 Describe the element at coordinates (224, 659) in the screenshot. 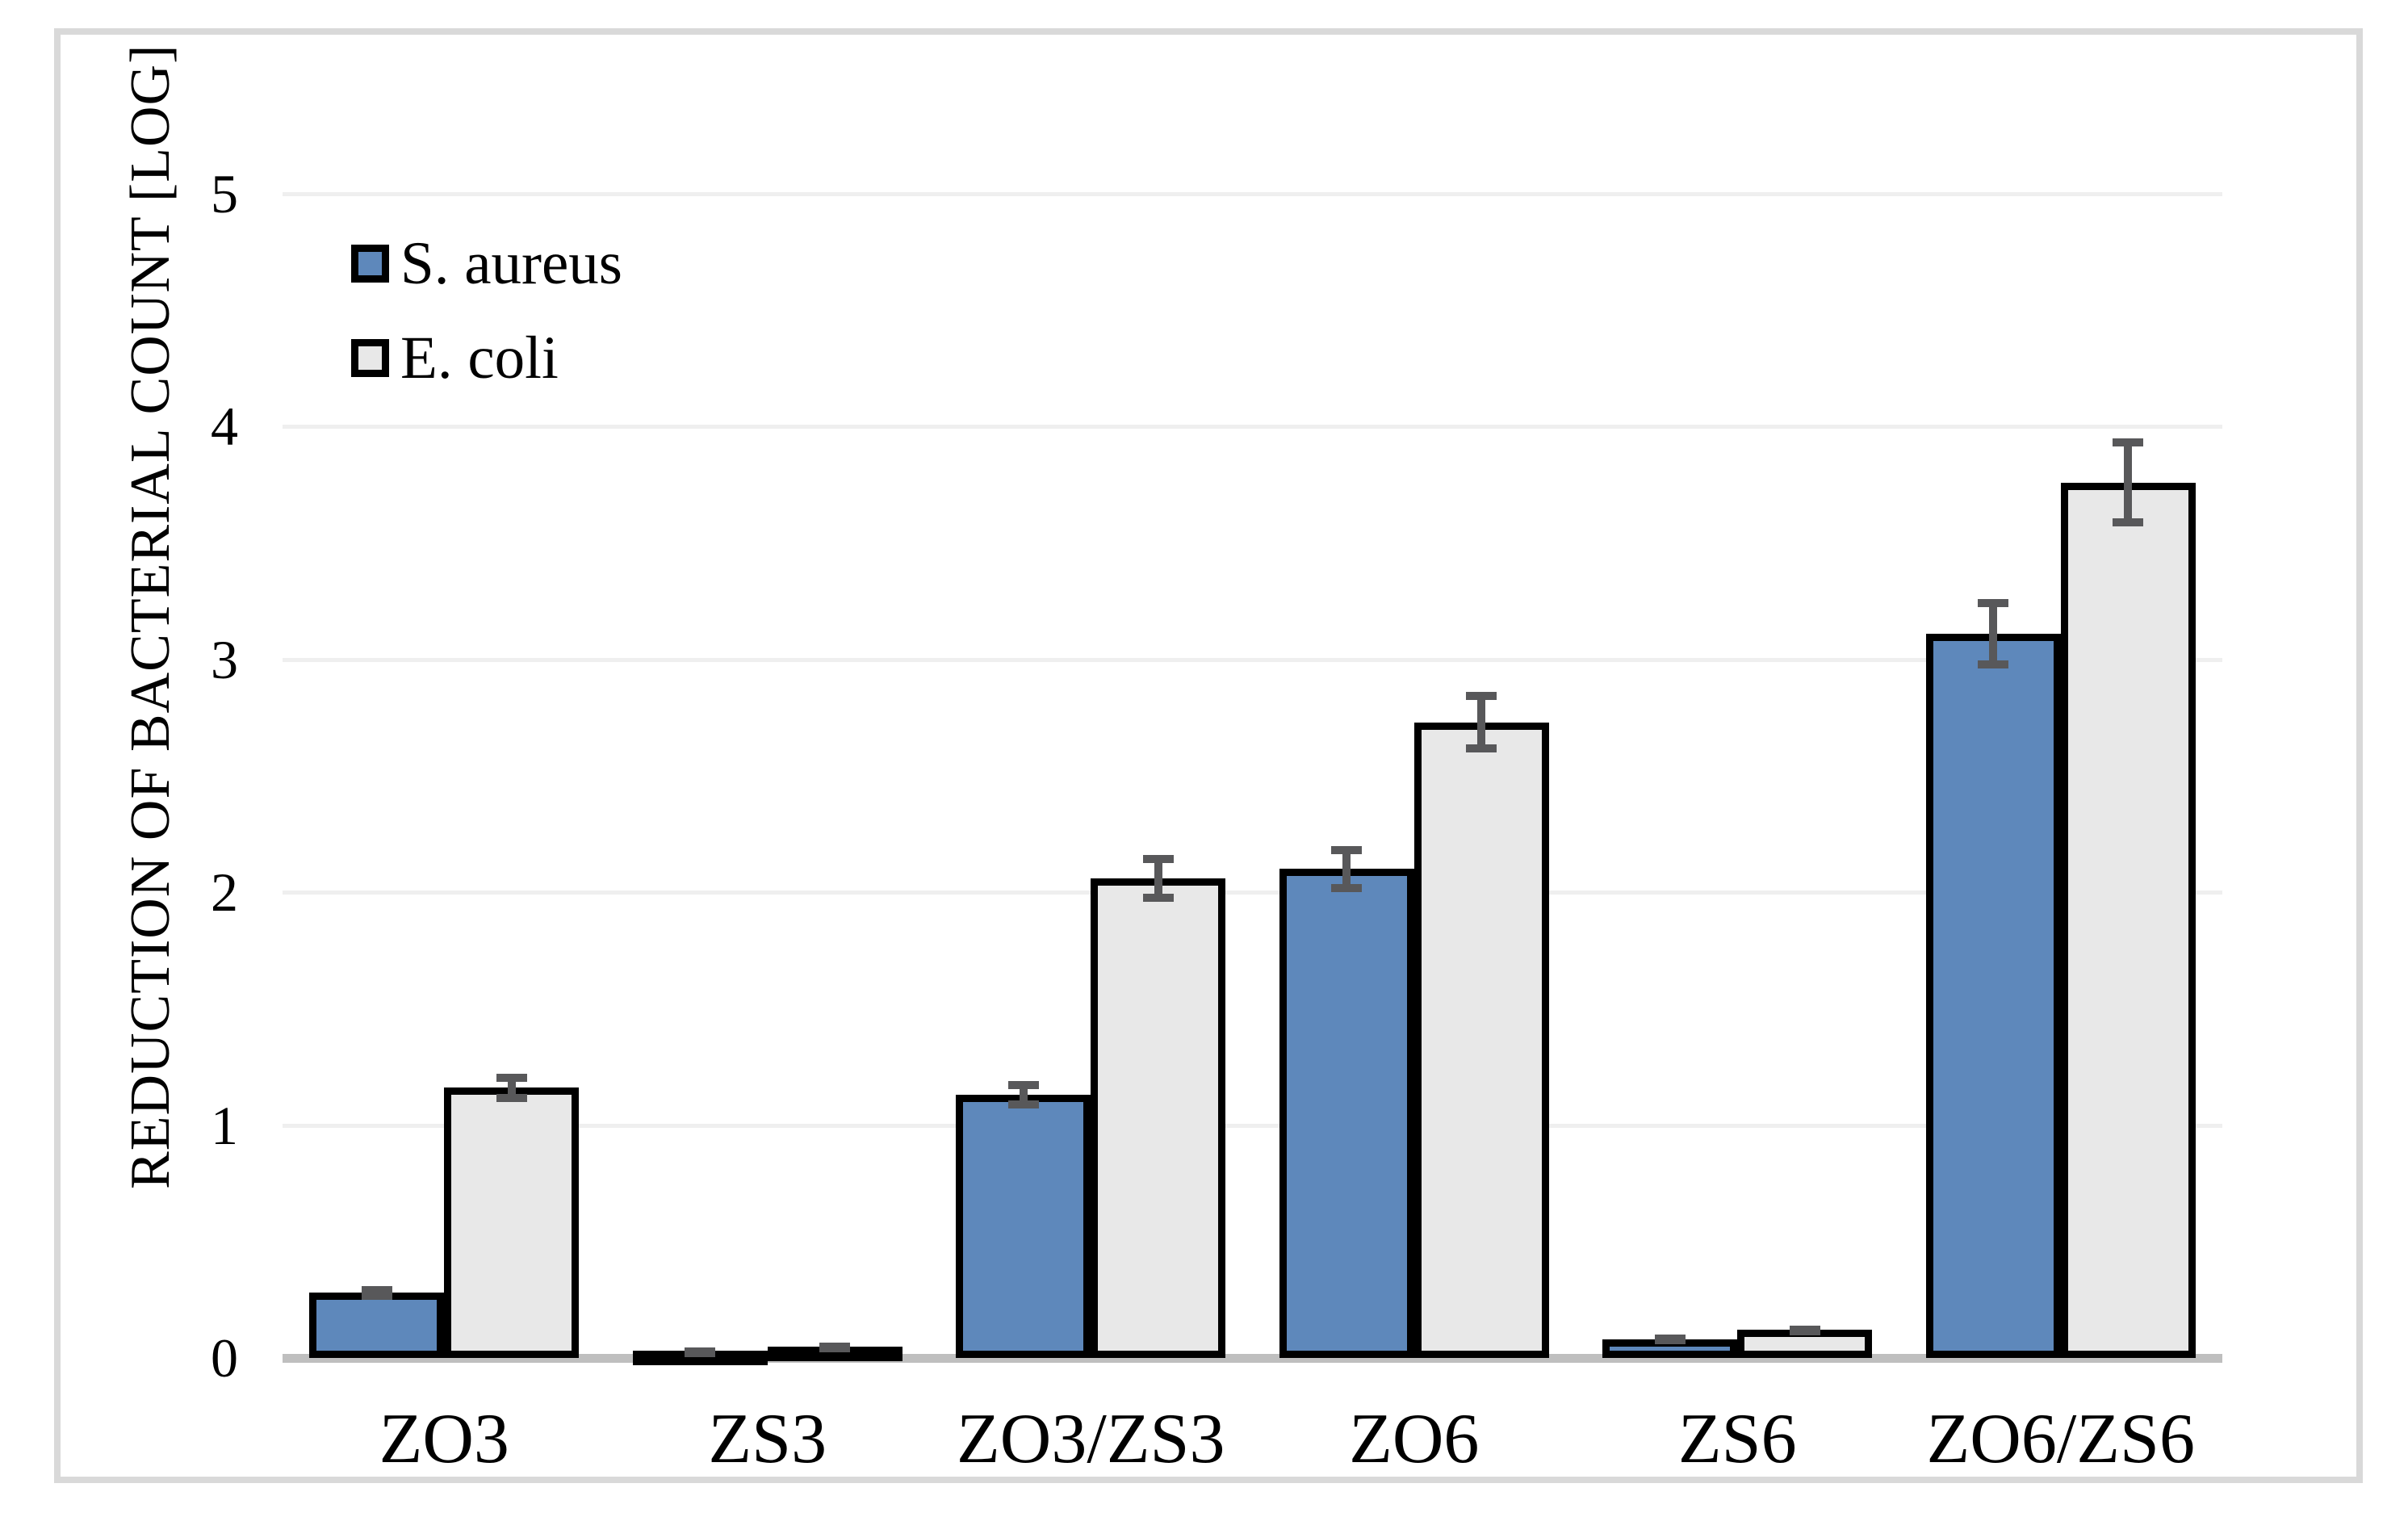

I see `y-tick-label-3: 3` at that location.